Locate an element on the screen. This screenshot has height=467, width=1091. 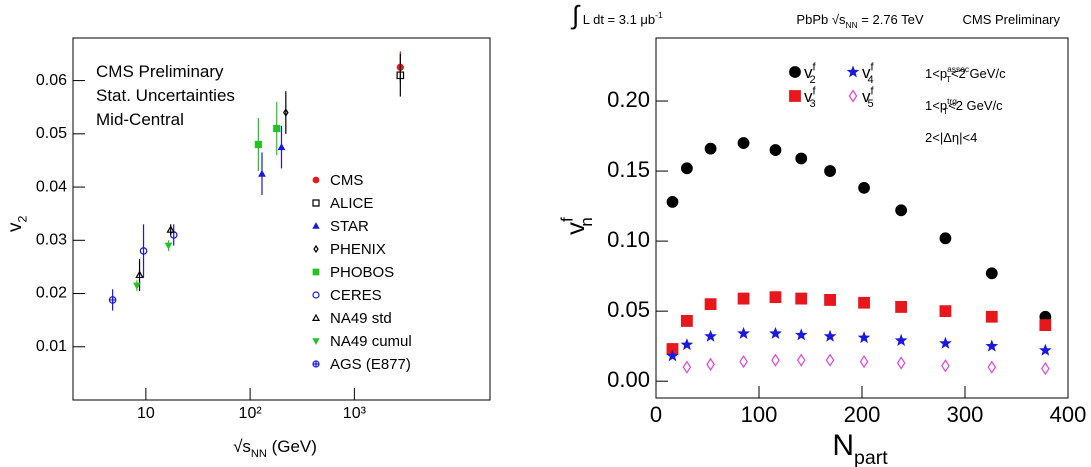
text-part: 2<|Δη|<4 is located at coordinates (951, 137).